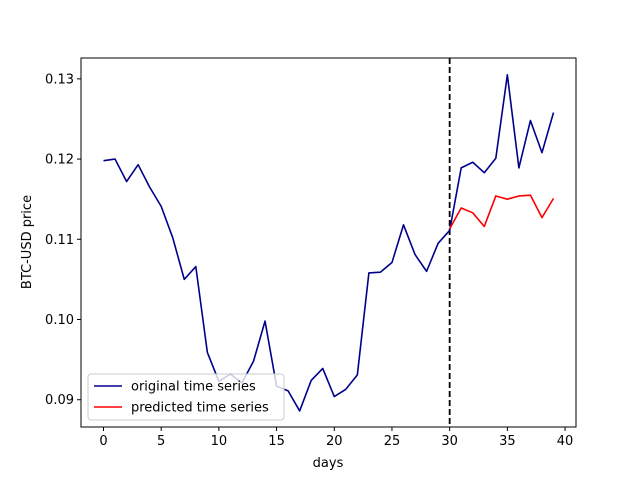  Describe the element at coordinates (193, 387) in the screenshot. I see `legend-label-0: original time series` at that location.